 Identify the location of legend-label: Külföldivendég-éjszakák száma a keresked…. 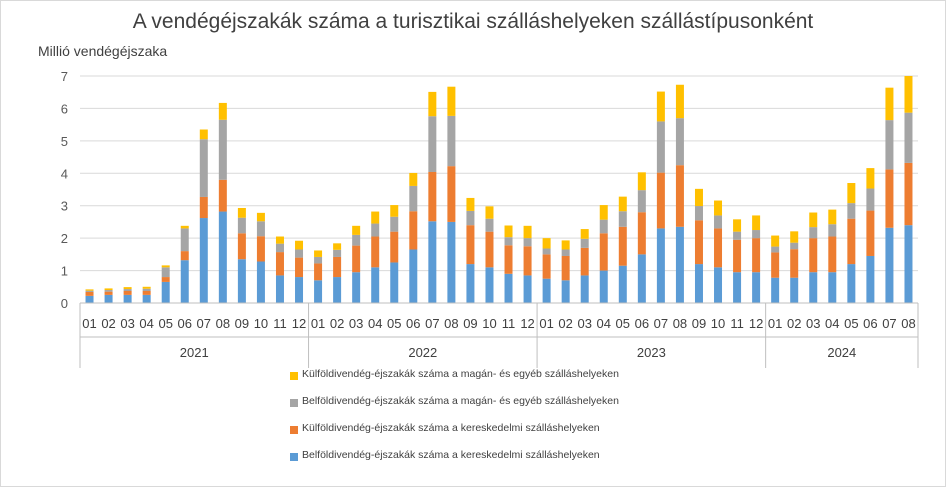
(451, 428).